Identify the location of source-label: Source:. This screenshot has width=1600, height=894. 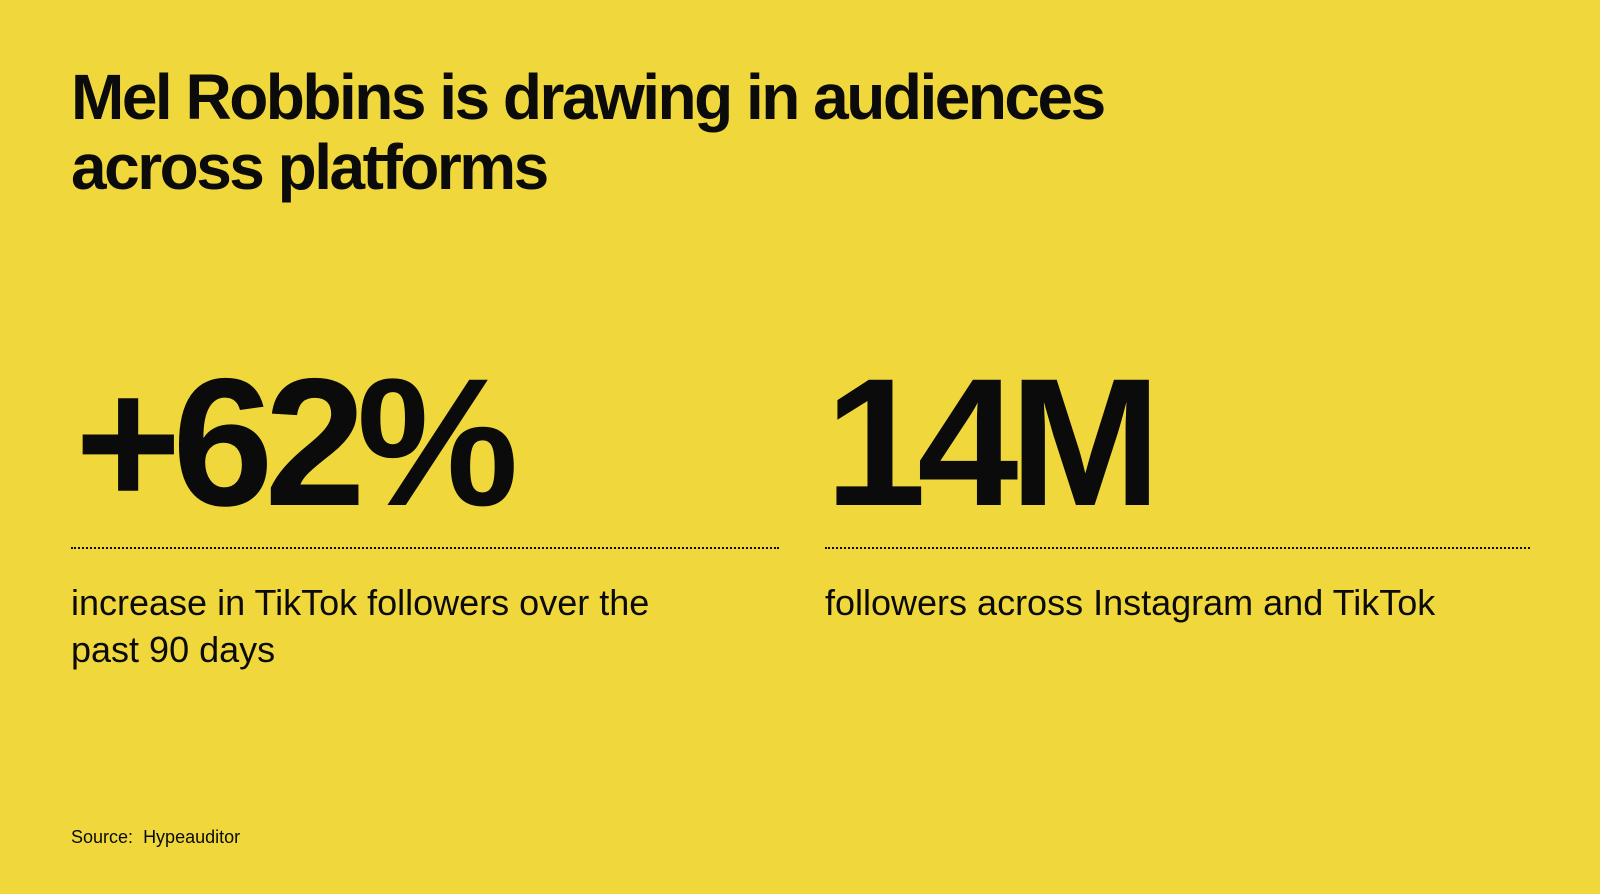
(102, 837).